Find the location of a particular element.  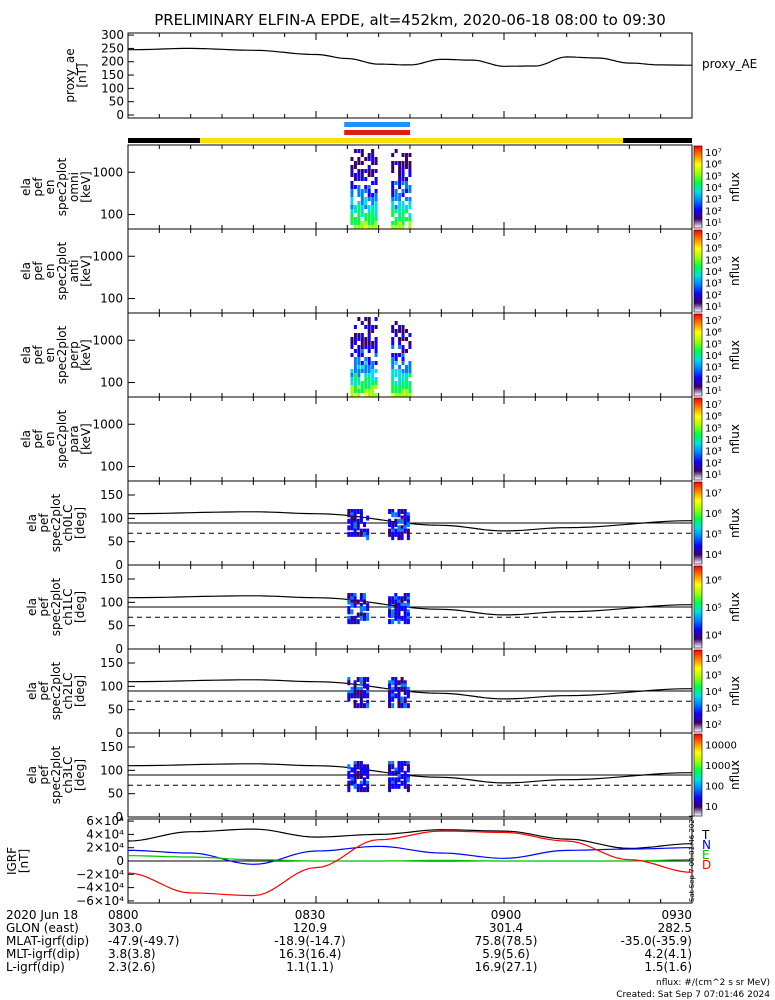

spectrogram-ylabel: ela is located at coordinates (32, 775).